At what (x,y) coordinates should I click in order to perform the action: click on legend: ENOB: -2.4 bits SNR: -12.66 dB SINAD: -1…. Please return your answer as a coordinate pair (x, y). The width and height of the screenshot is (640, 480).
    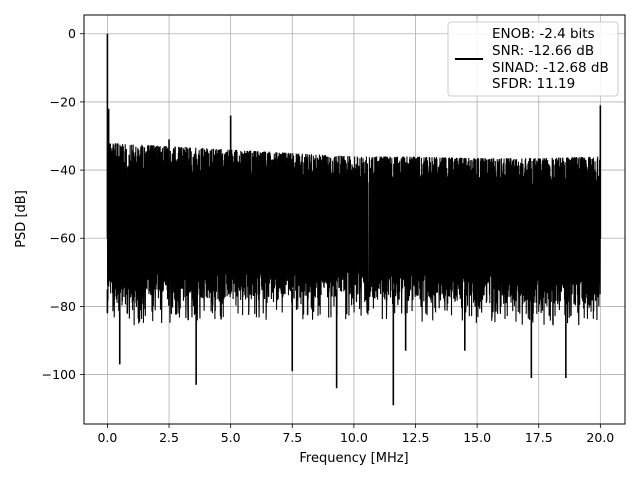
    Looking at the image, I should click on (533, 59).